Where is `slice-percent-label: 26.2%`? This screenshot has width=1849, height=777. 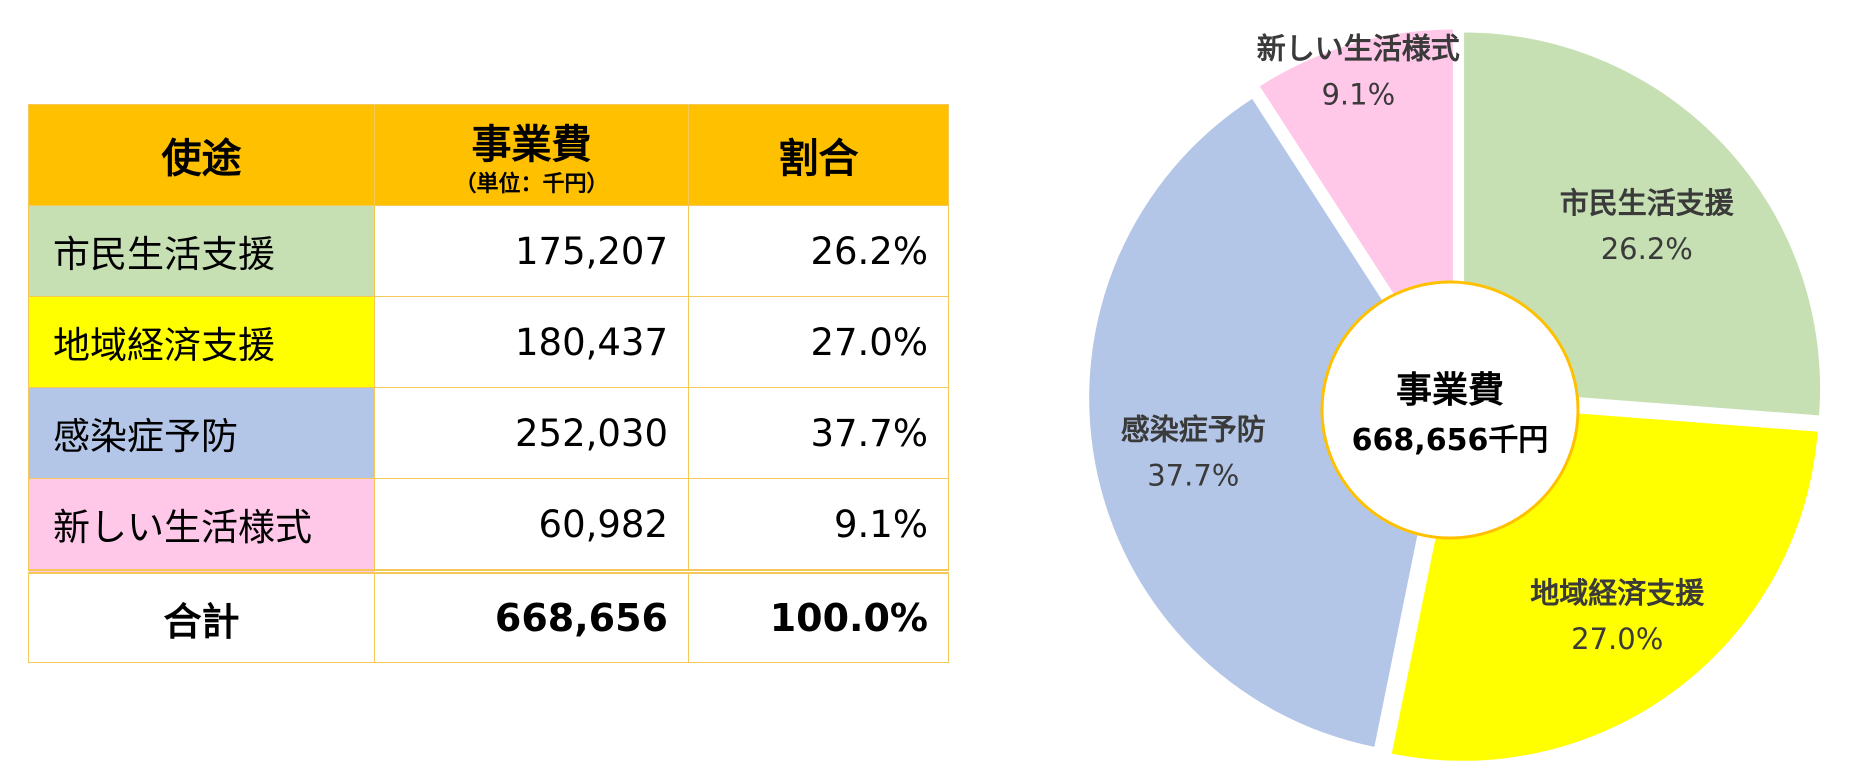 slice-percent-label: 26.2% is located at coordinates (1647, 249).